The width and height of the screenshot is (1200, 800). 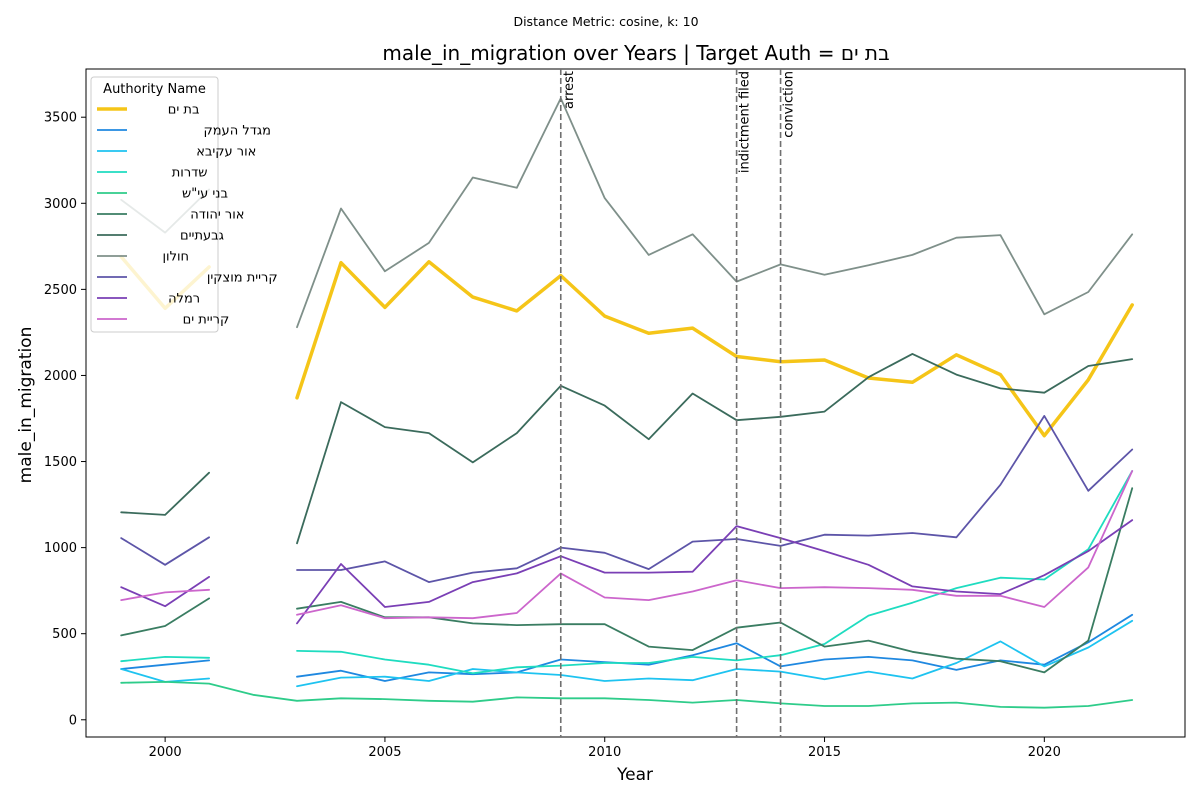 I want to click on y-tick-label: 3000, so click(x=60, y=204).